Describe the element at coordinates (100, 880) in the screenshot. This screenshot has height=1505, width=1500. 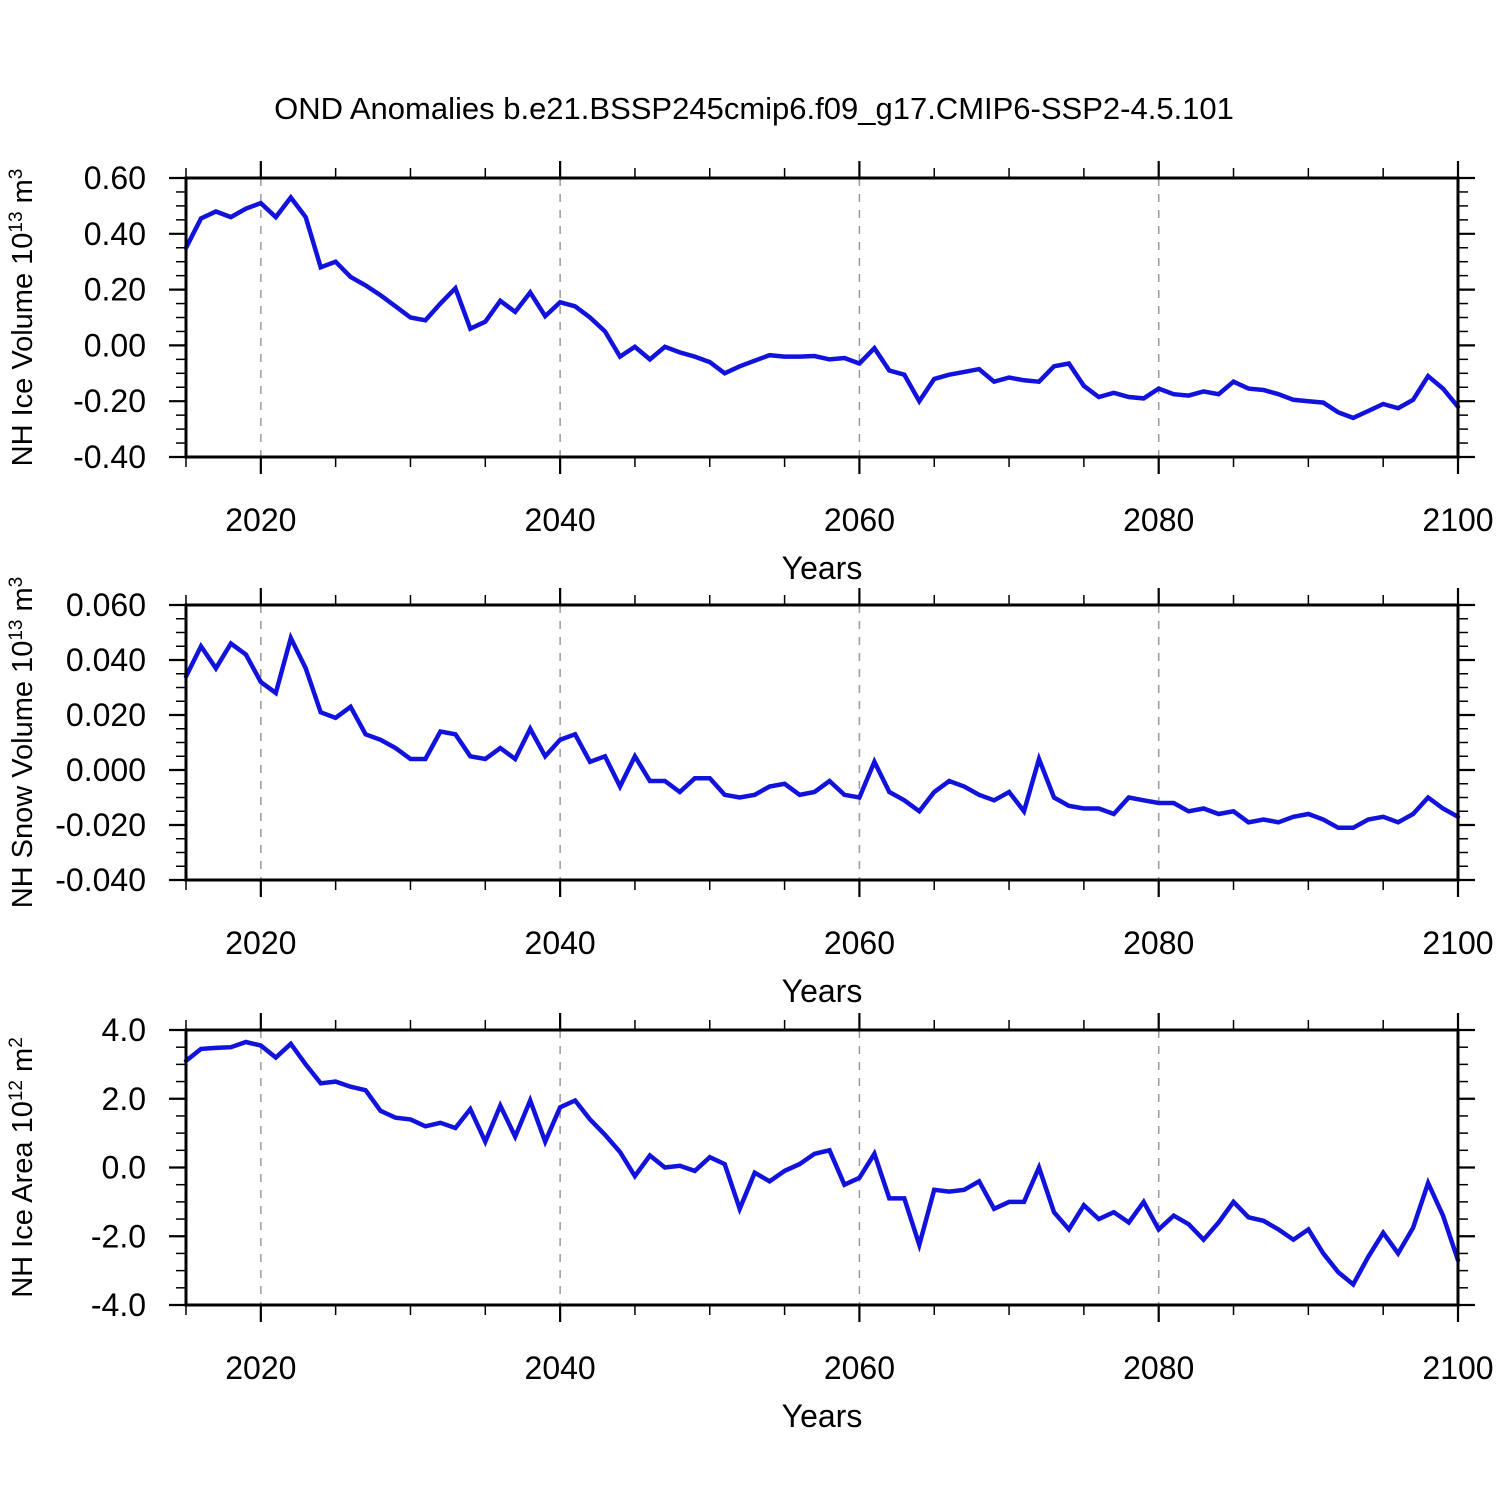
I see `y-tick-label: -0.040` at that location.